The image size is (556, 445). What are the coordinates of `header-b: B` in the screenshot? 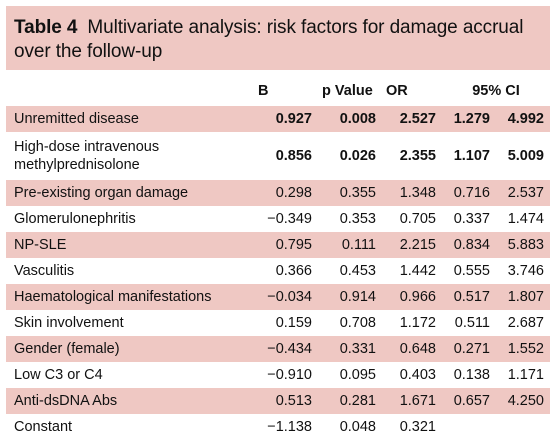 It's located at (263, 91).